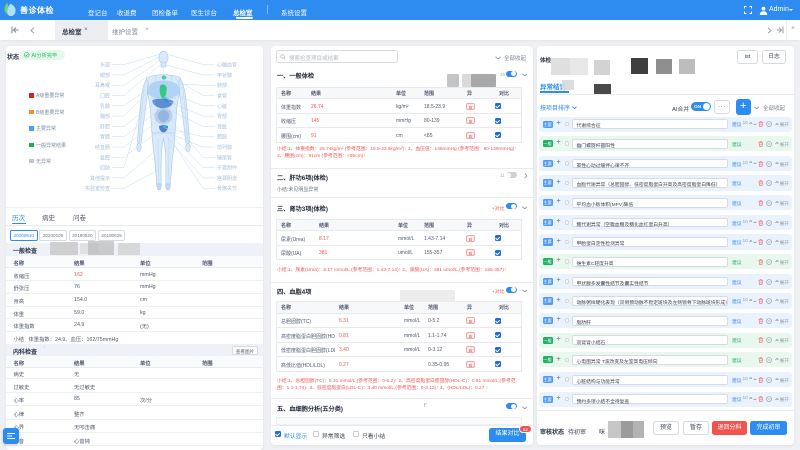 The width and height of the screenshot is (800, 450). I want to click on svg-text: 心脏, so click(222, 106).